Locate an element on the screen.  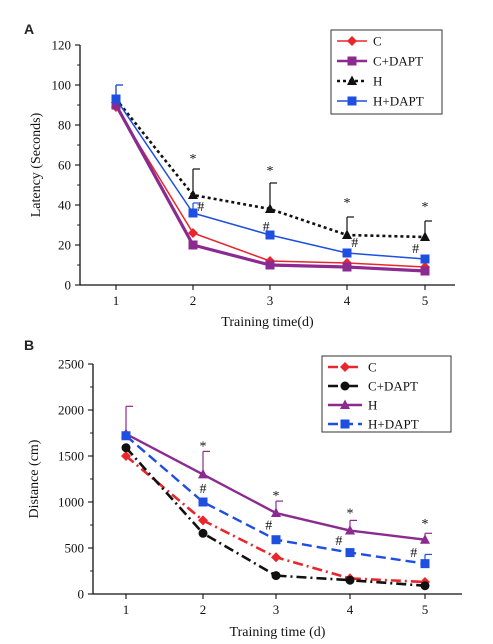
series-c-dapt is located at coordinates (275, 517).